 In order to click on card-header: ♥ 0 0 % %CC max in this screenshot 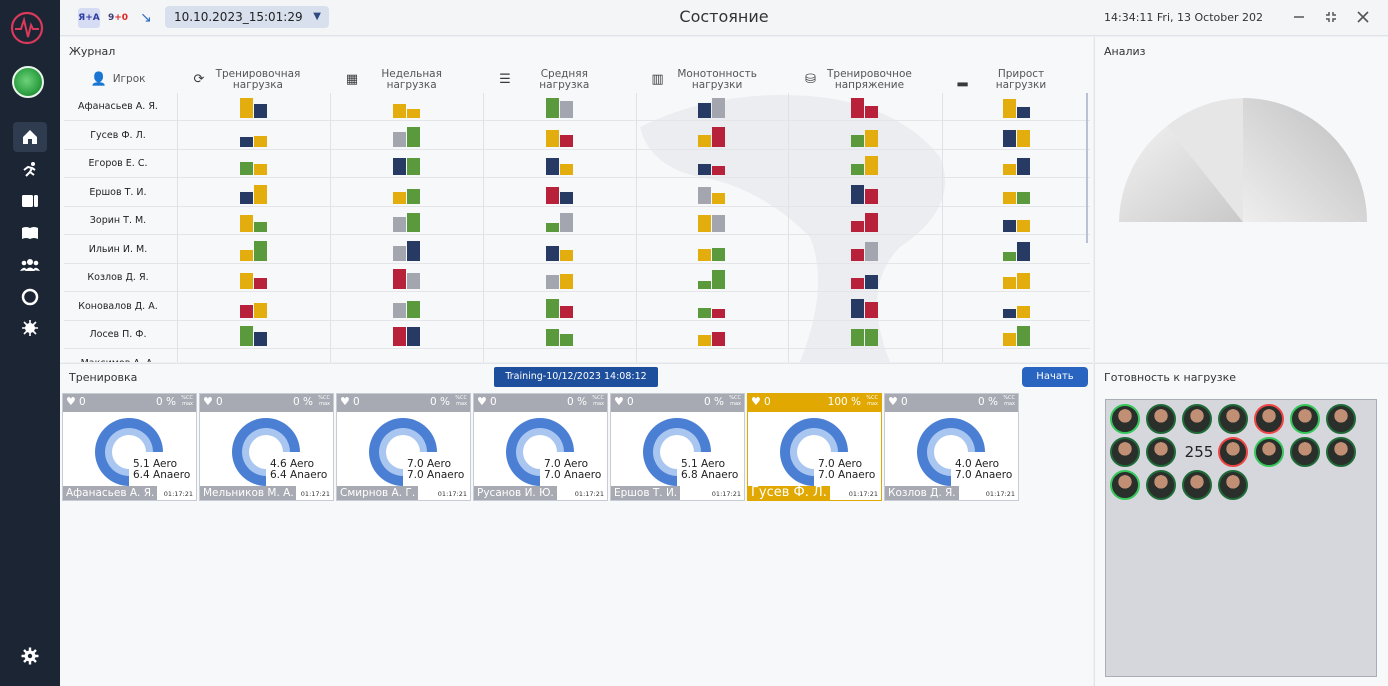, I will do `click(129, 403)`.